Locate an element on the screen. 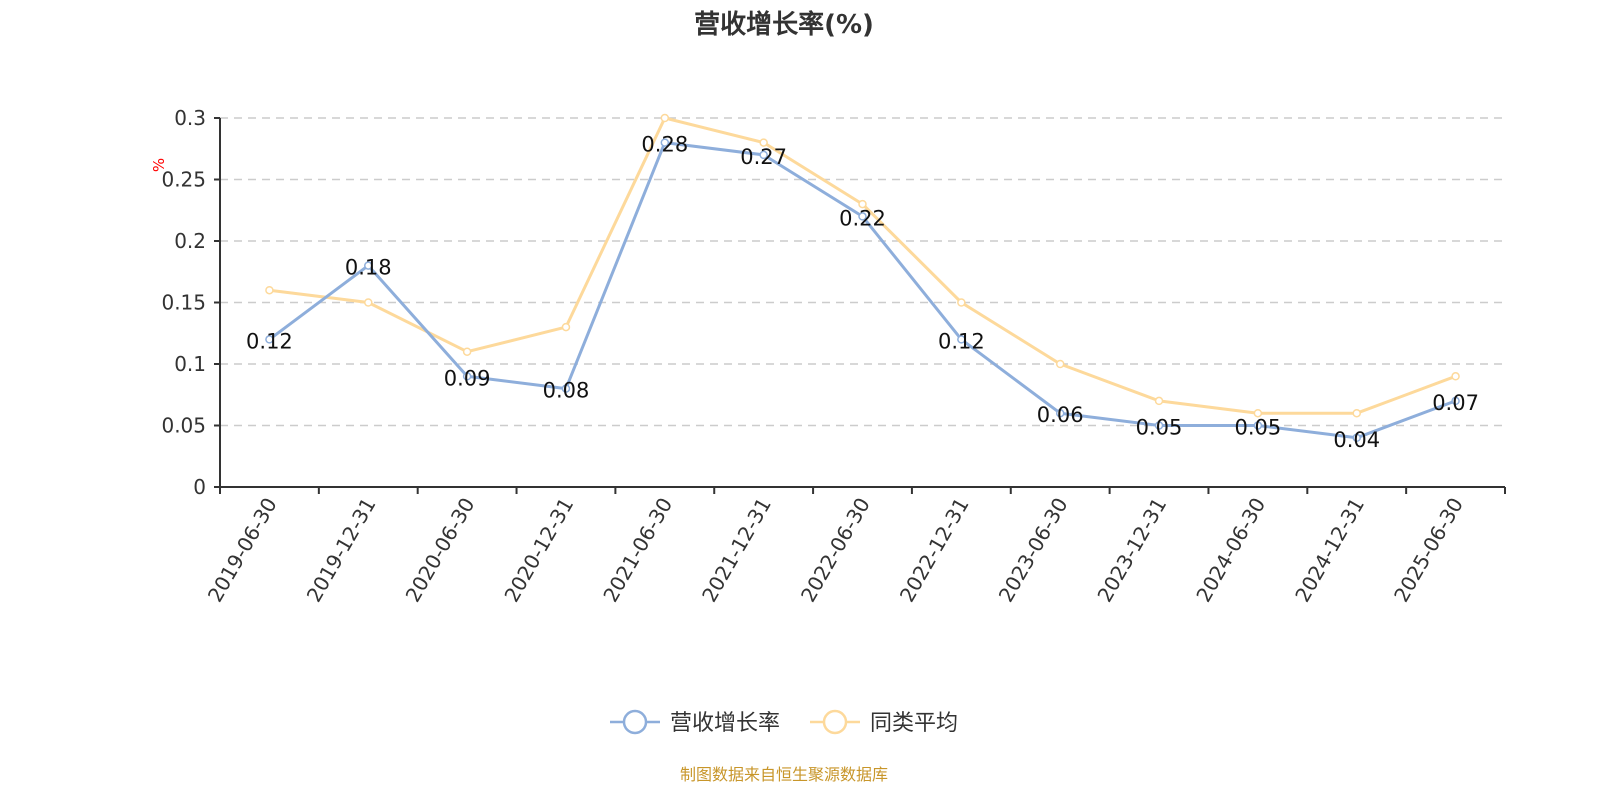 The width and height of the screenshot is (1600, 804). x-tick-label: 2023-12-31 is located at coordinates (1131, 550).